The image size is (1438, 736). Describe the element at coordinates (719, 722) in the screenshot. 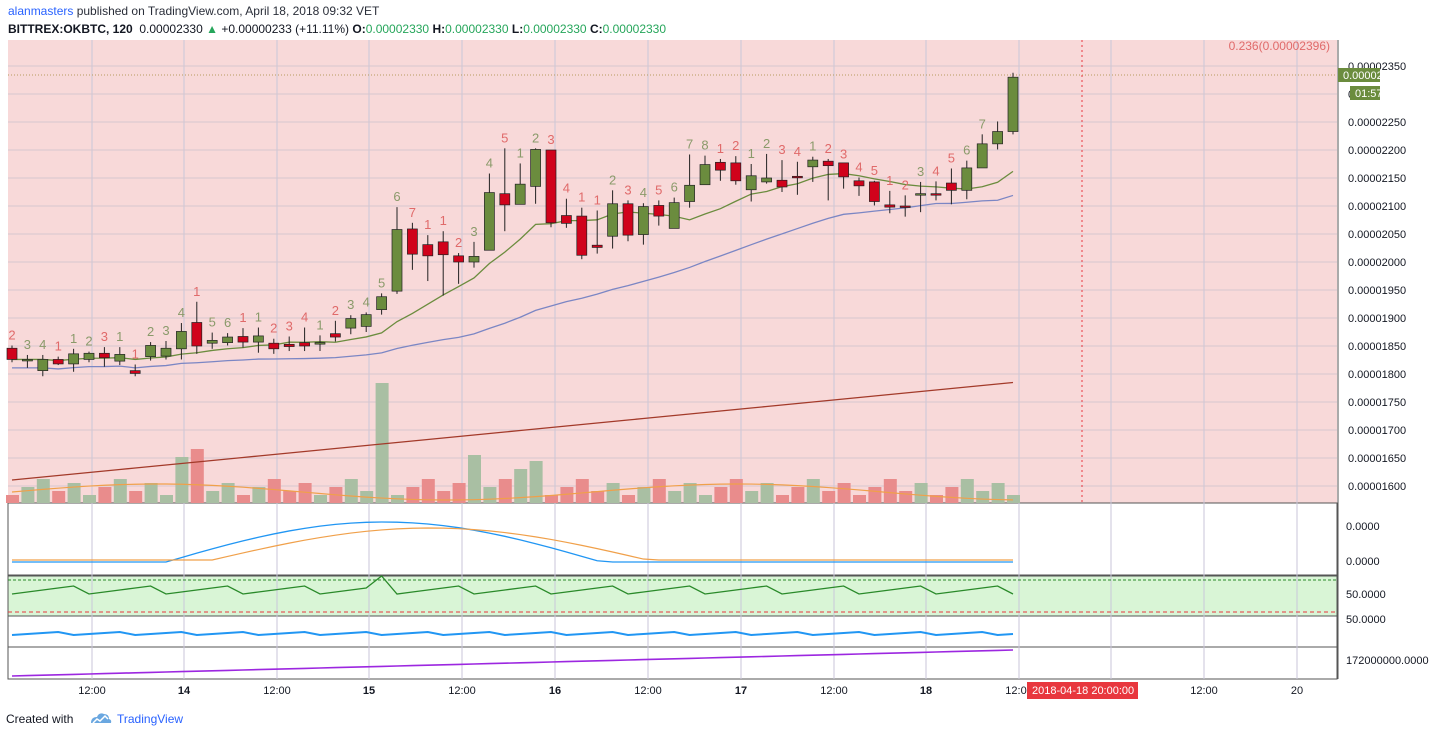

I see `footer: Created with TradingView` at that location.